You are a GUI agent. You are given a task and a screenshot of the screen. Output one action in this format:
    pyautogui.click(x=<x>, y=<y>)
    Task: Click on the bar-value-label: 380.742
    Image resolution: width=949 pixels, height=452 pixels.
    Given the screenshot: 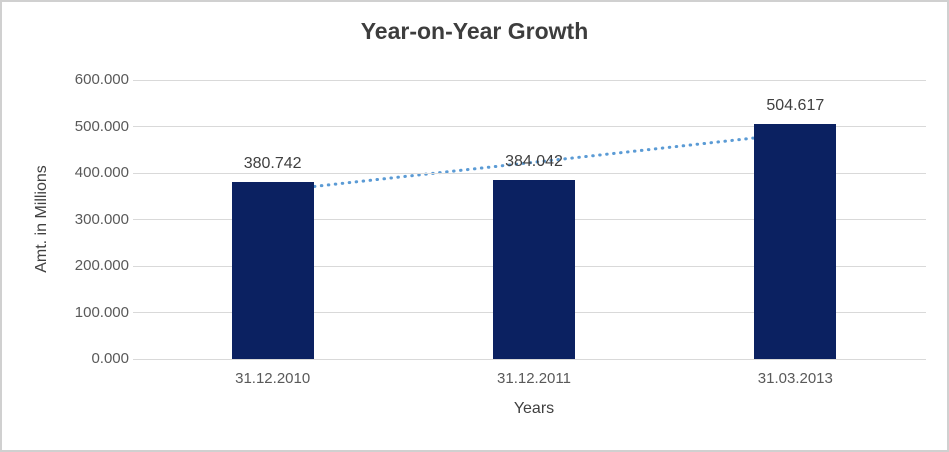 What is the action you would take?
    pyautogui.click(x=272, y=163)
    